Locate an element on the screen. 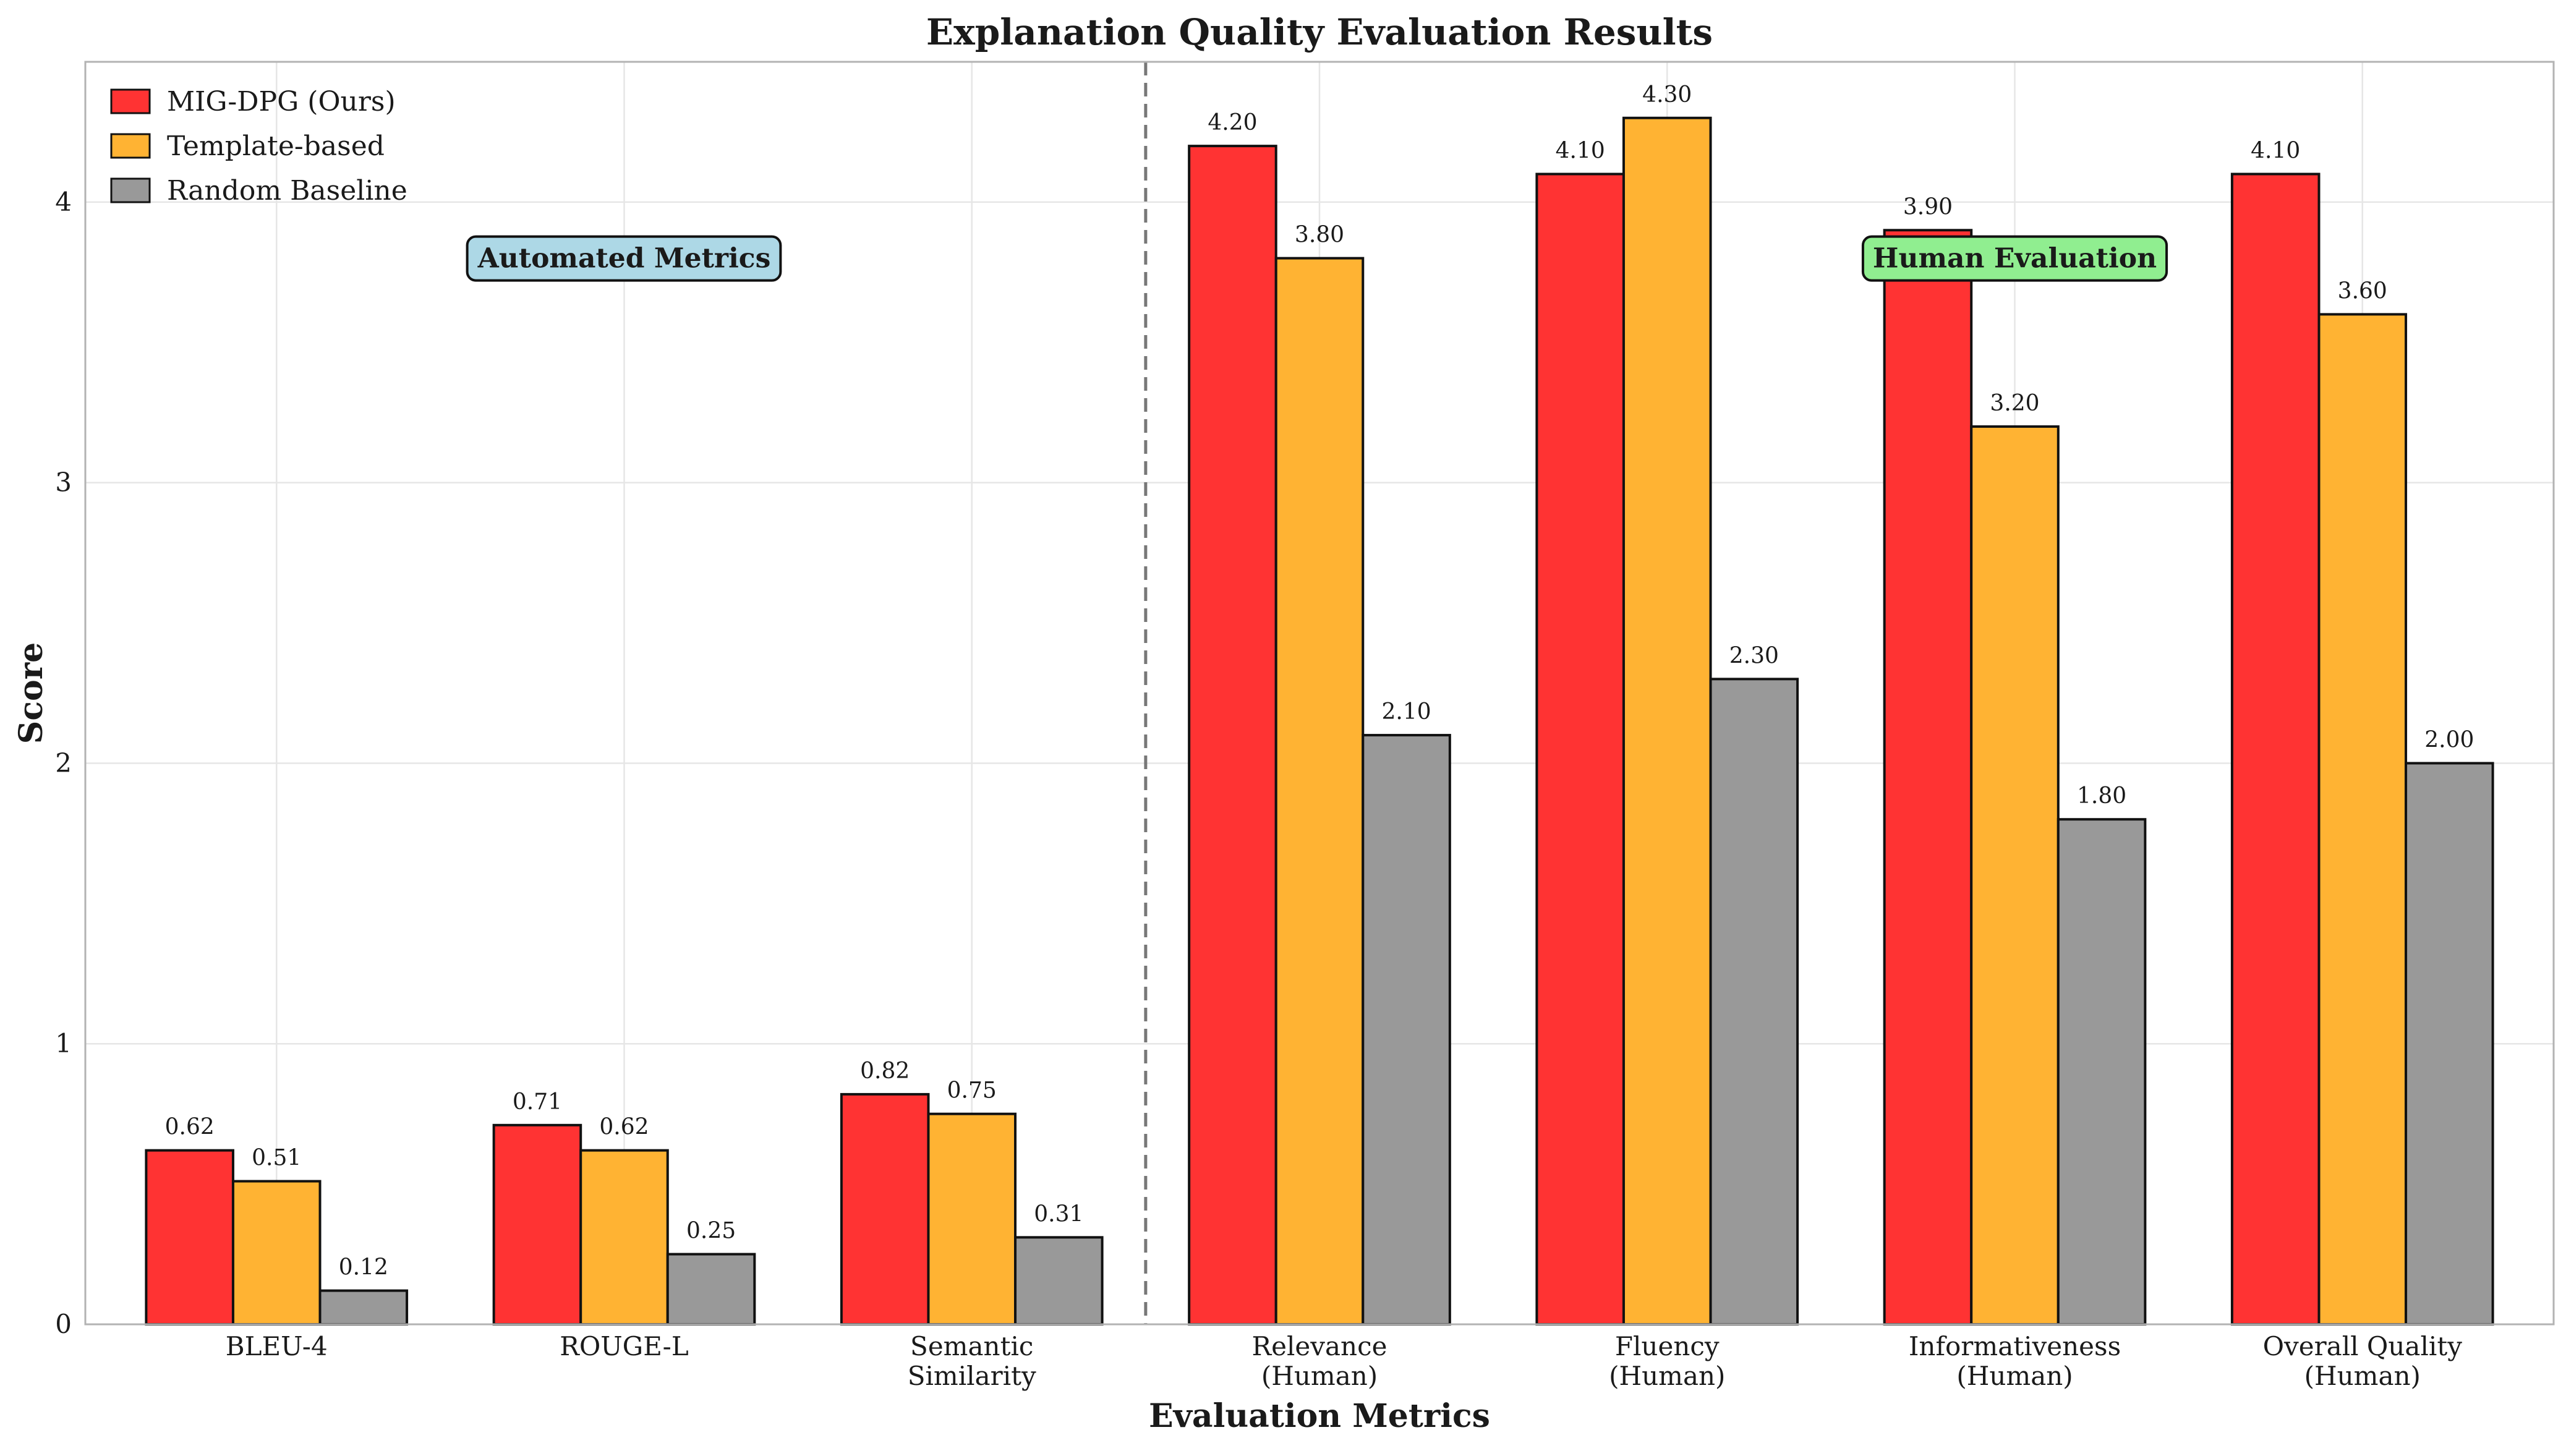 The height and width of the screenshot is (1456, 2566). x-tick-label: Informativeness (Human) is located at coordinates (2015, 1361).